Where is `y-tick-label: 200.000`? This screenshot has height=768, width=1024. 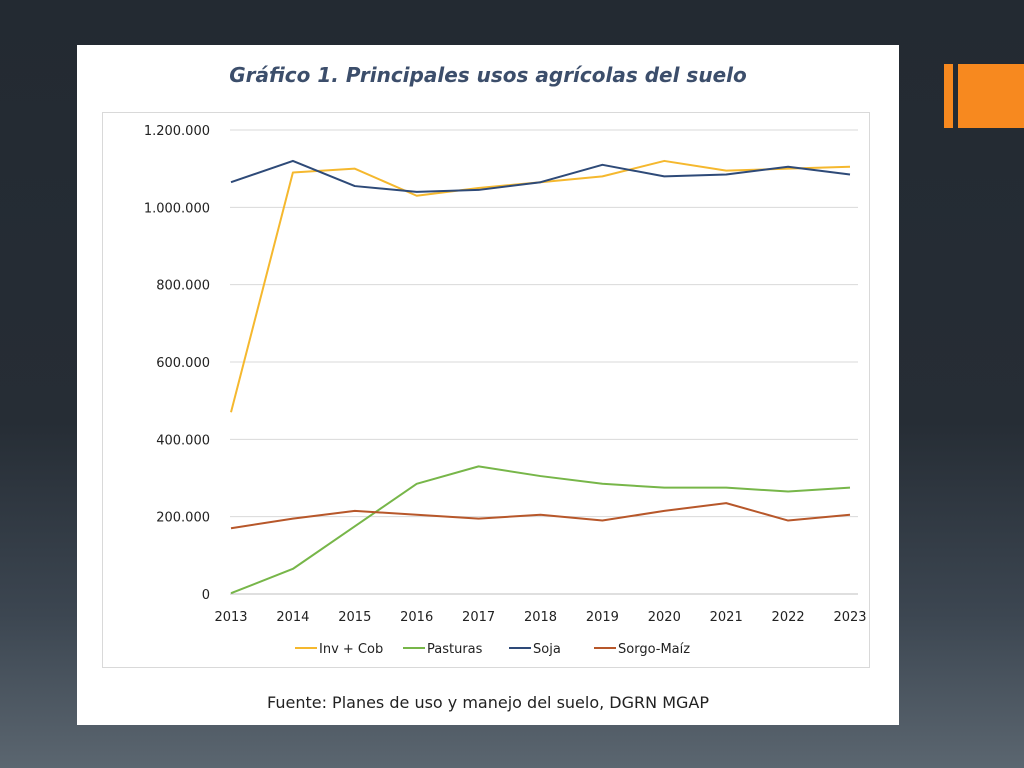
y-tick-label: 200.000 is located at coordinates (183, 518).